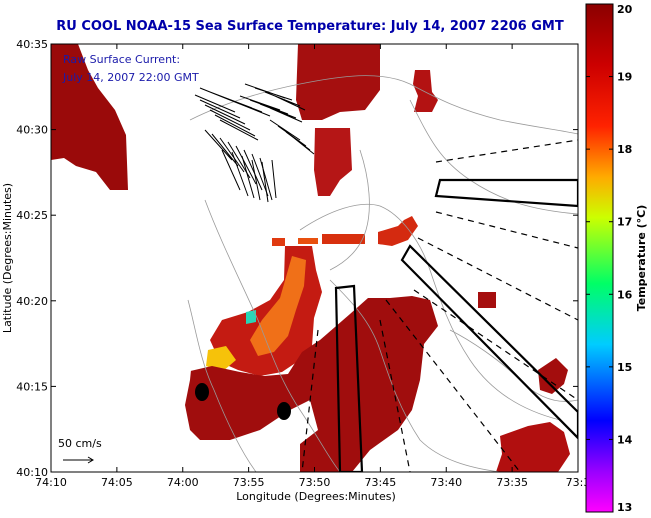 This screenshot has width=651, height=518. What do you see at coordinates (316, 496) in the screenshot?
I see `x-axis-label: Longitude (Degrees:Minutes)` at bounding box center [316, 496].